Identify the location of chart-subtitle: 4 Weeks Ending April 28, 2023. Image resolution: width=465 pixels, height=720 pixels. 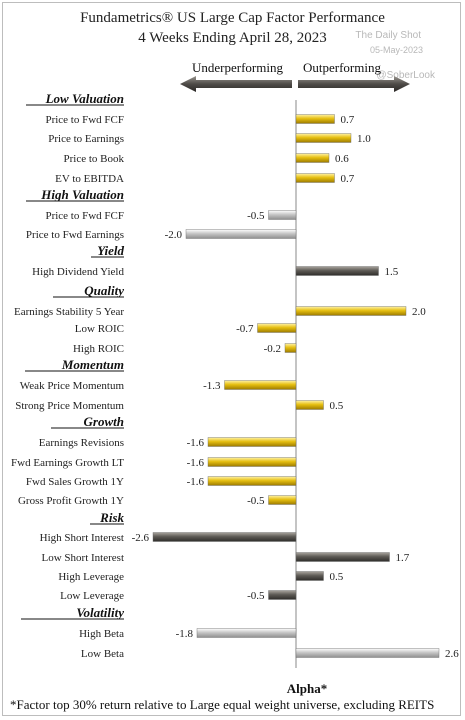
(232, 38).